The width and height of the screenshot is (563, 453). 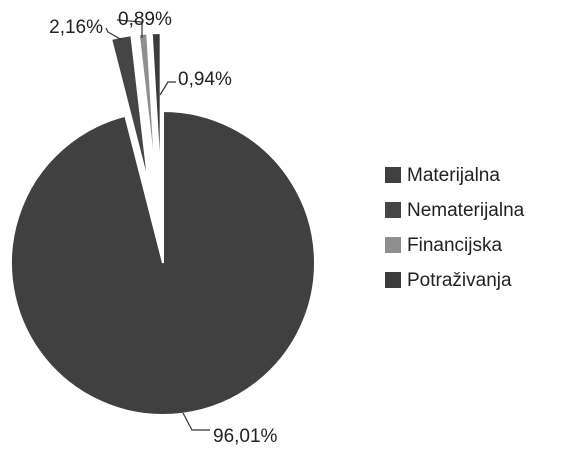 I want to click on data-label: 0,94%, so click(x=205, y=79).